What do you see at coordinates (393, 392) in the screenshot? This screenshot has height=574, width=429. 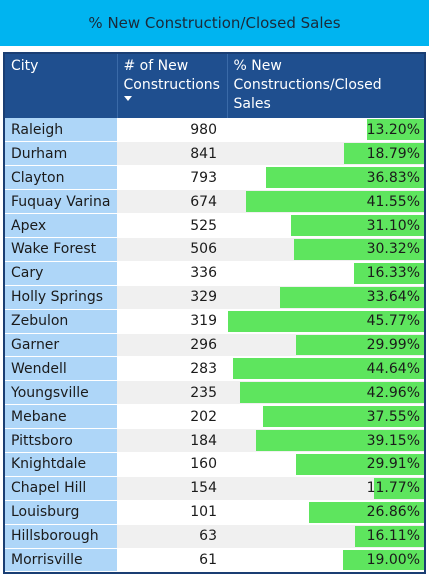 I see `cell-pct-value: 42.96%` at bounding box center [393, 392].